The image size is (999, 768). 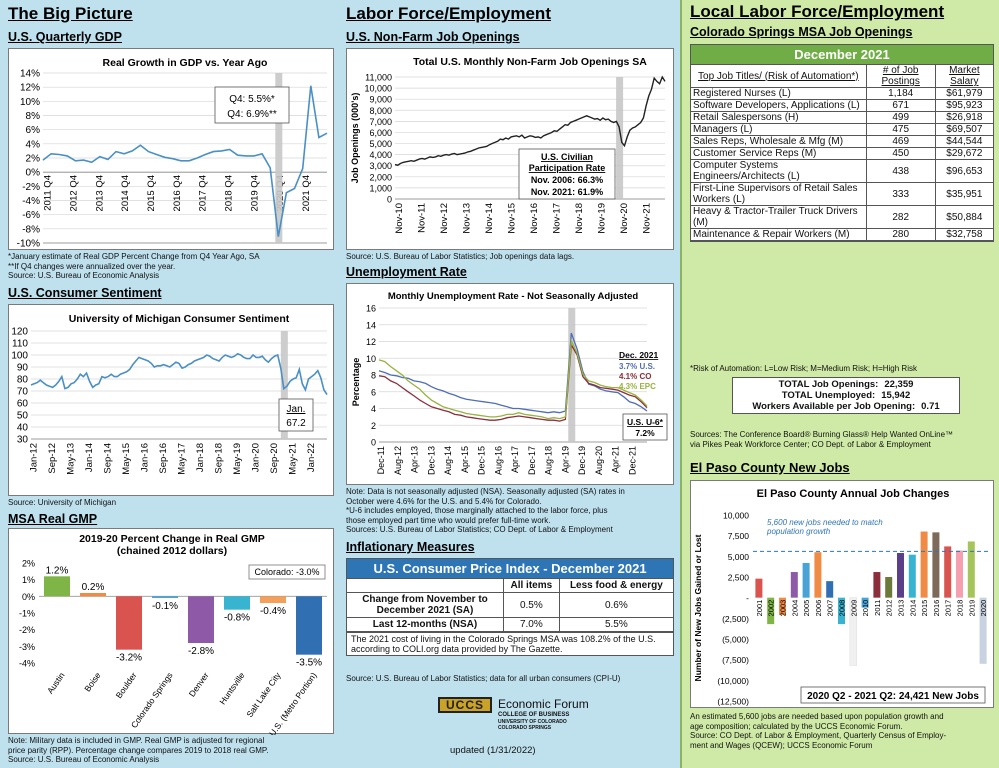 I want to click on elpaso-year-label: 2015, so click(x=924, y=608).